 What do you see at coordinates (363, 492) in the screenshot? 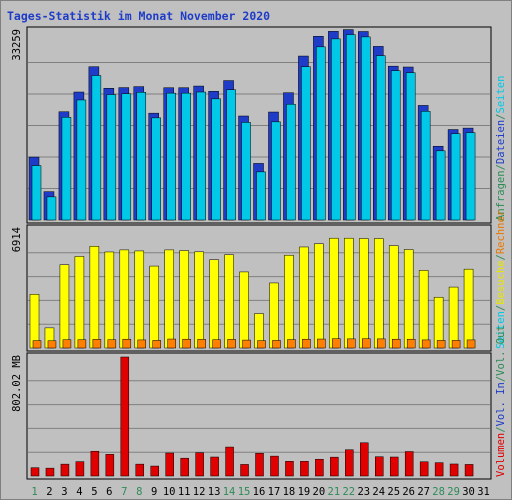
I see `x-tick-label: 23` at bounding box center [363, 492].